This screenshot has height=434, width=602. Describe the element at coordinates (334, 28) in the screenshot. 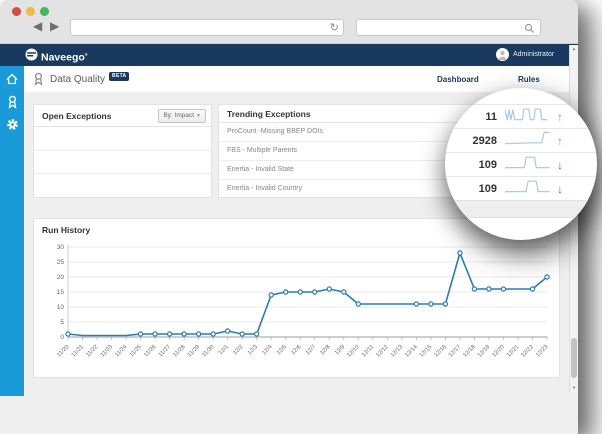

I see `refresh-icon: ↻` at that location.